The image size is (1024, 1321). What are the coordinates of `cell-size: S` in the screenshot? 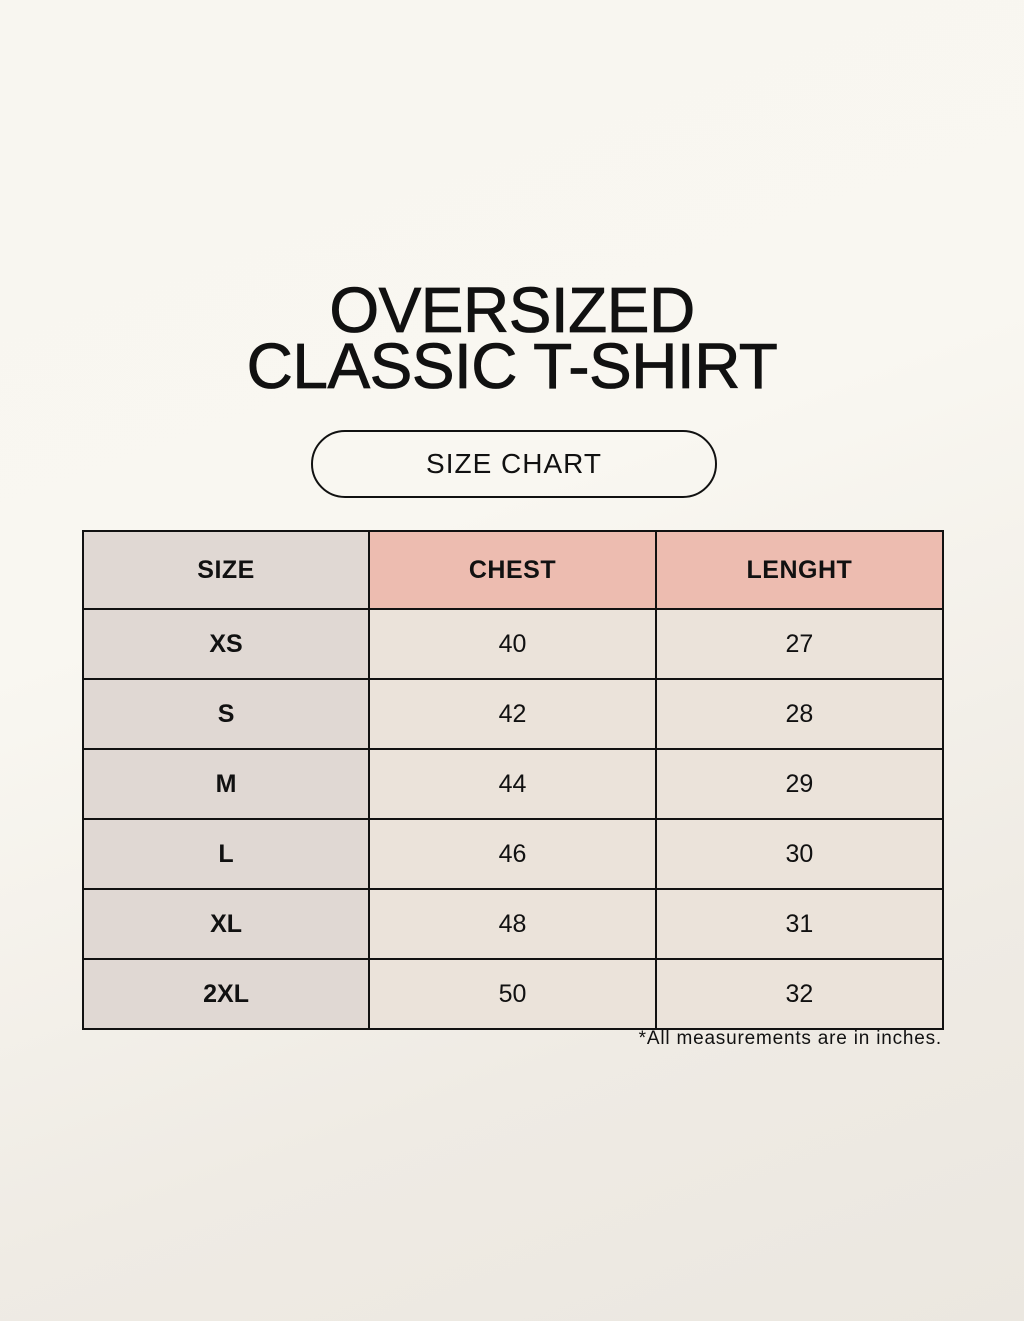 It's located at (226, 714).